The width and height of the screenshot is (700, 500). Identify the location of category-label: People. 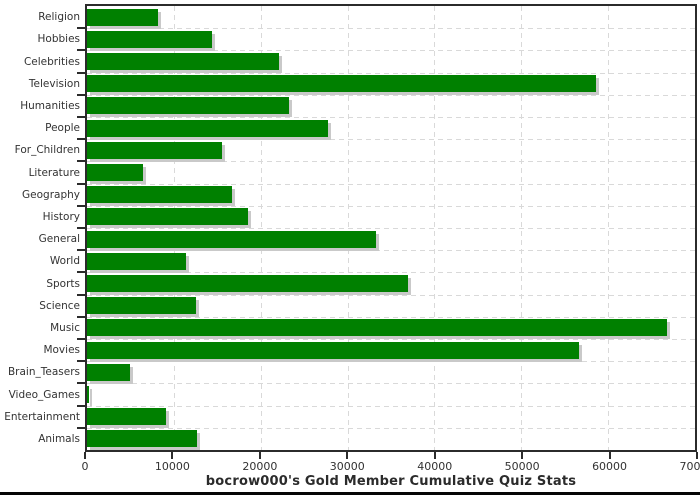
(62, 128).